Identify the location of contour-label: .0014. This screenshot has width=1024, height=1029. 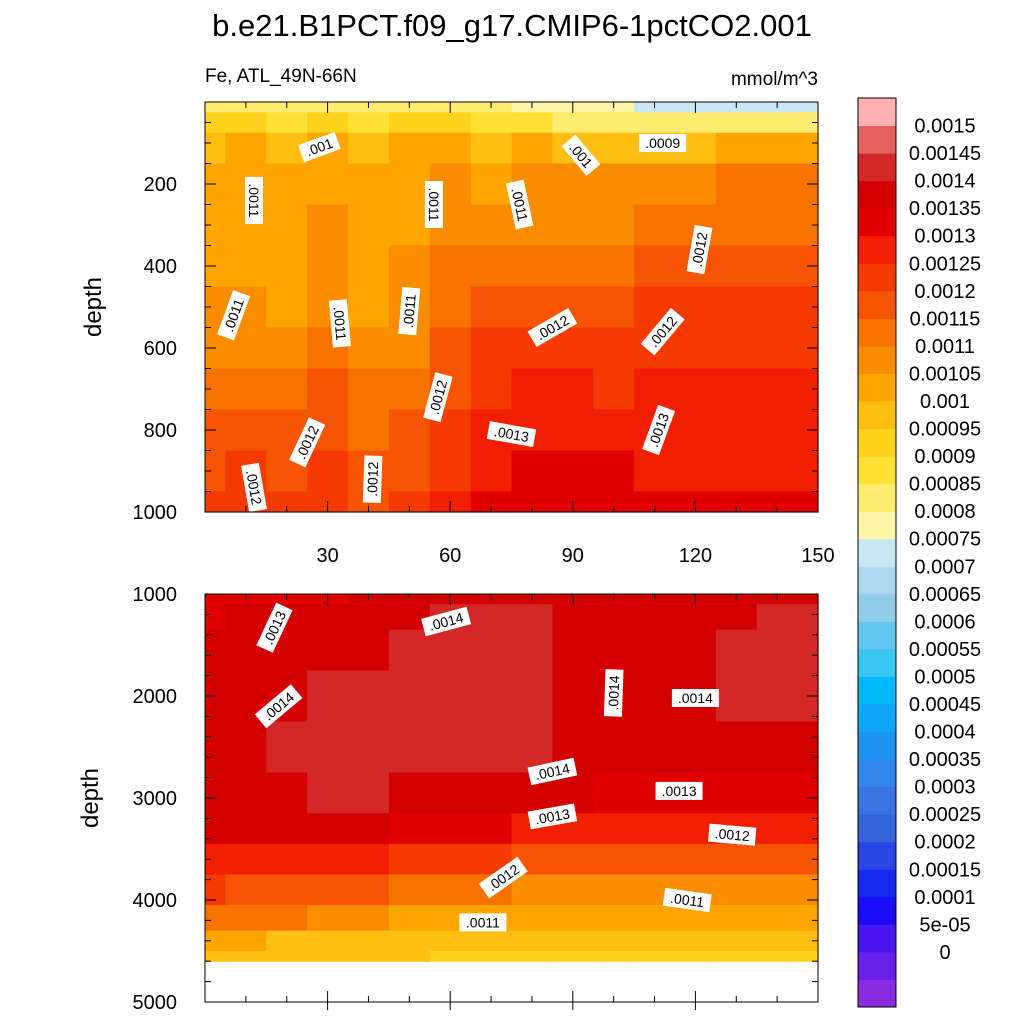
(552, 771).